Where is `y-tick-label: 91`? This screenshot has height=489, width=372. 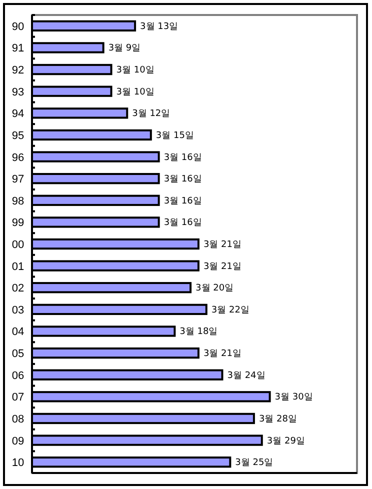
y-tick-label: 91 is located at coordinates (18, 48).